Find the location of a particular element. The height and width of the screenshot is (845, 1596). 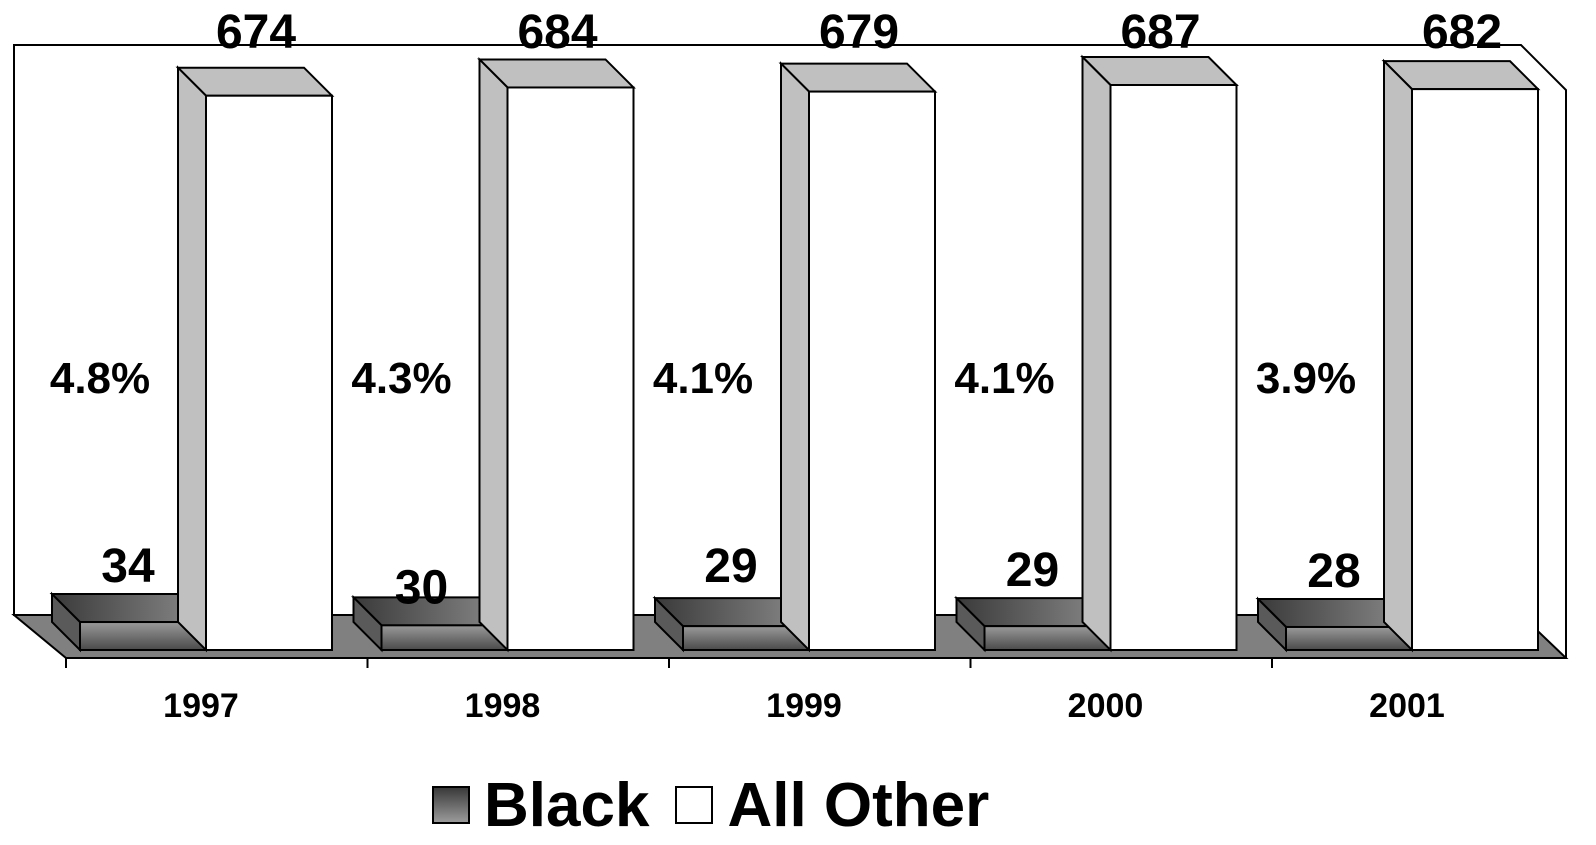

bar-all-other-1999 is located at coordinates (858, 357).